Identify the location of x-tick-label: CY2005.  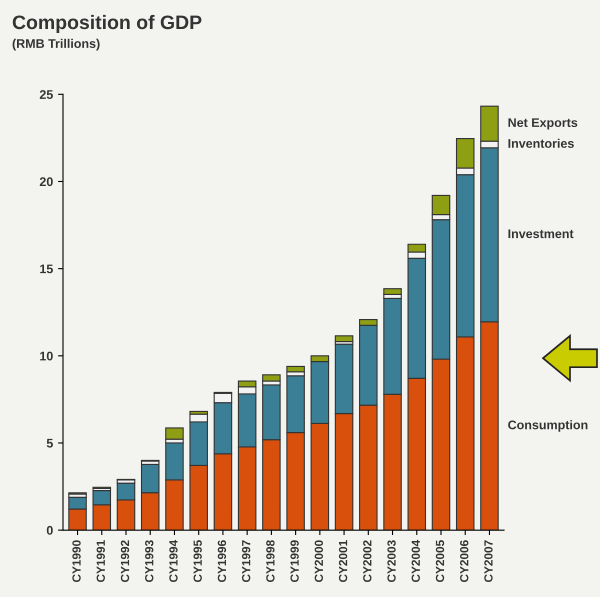
(440, 561).